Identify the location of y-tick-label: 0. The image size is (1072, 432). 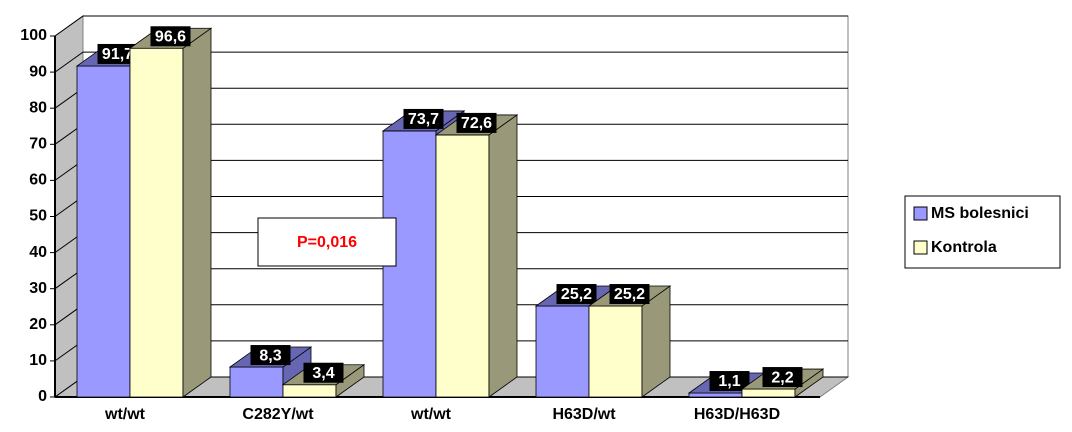
(42, 396).